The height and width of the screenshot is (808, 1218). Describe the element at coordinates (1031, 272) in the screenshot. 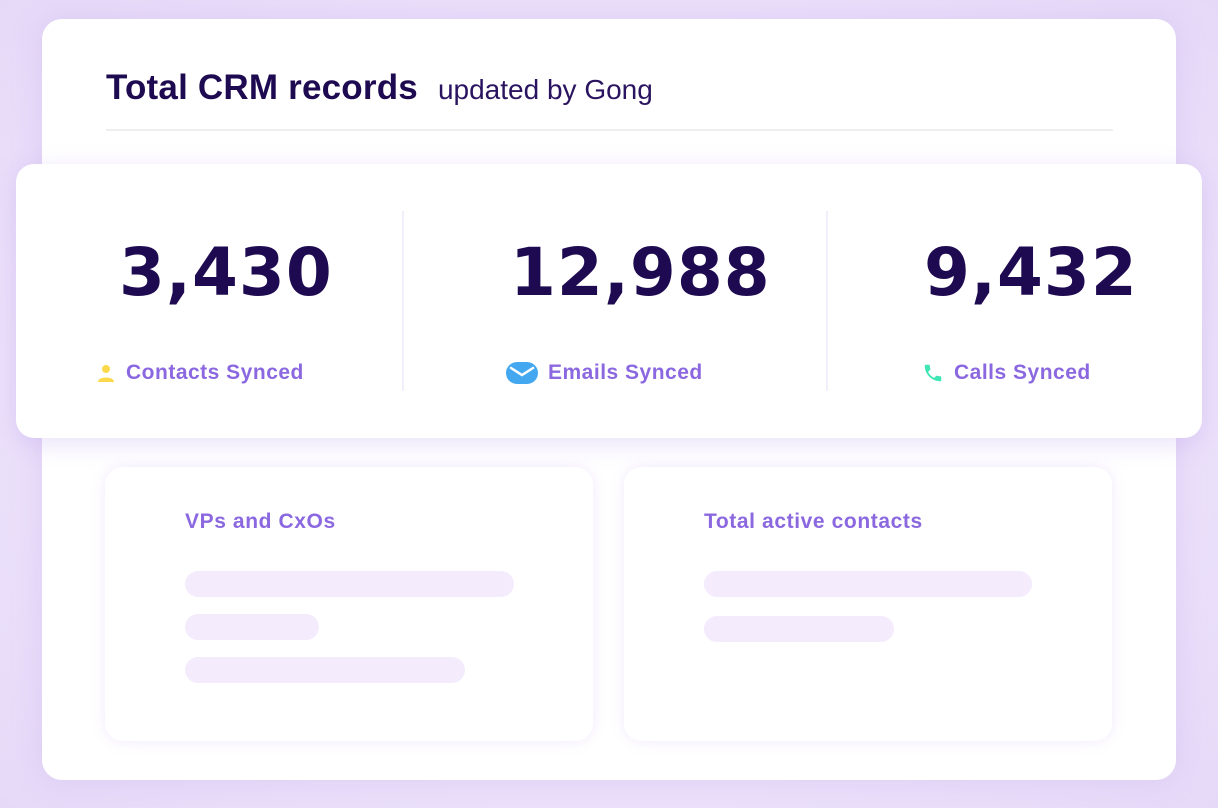

I see `stat-value: 9,432` at that location.